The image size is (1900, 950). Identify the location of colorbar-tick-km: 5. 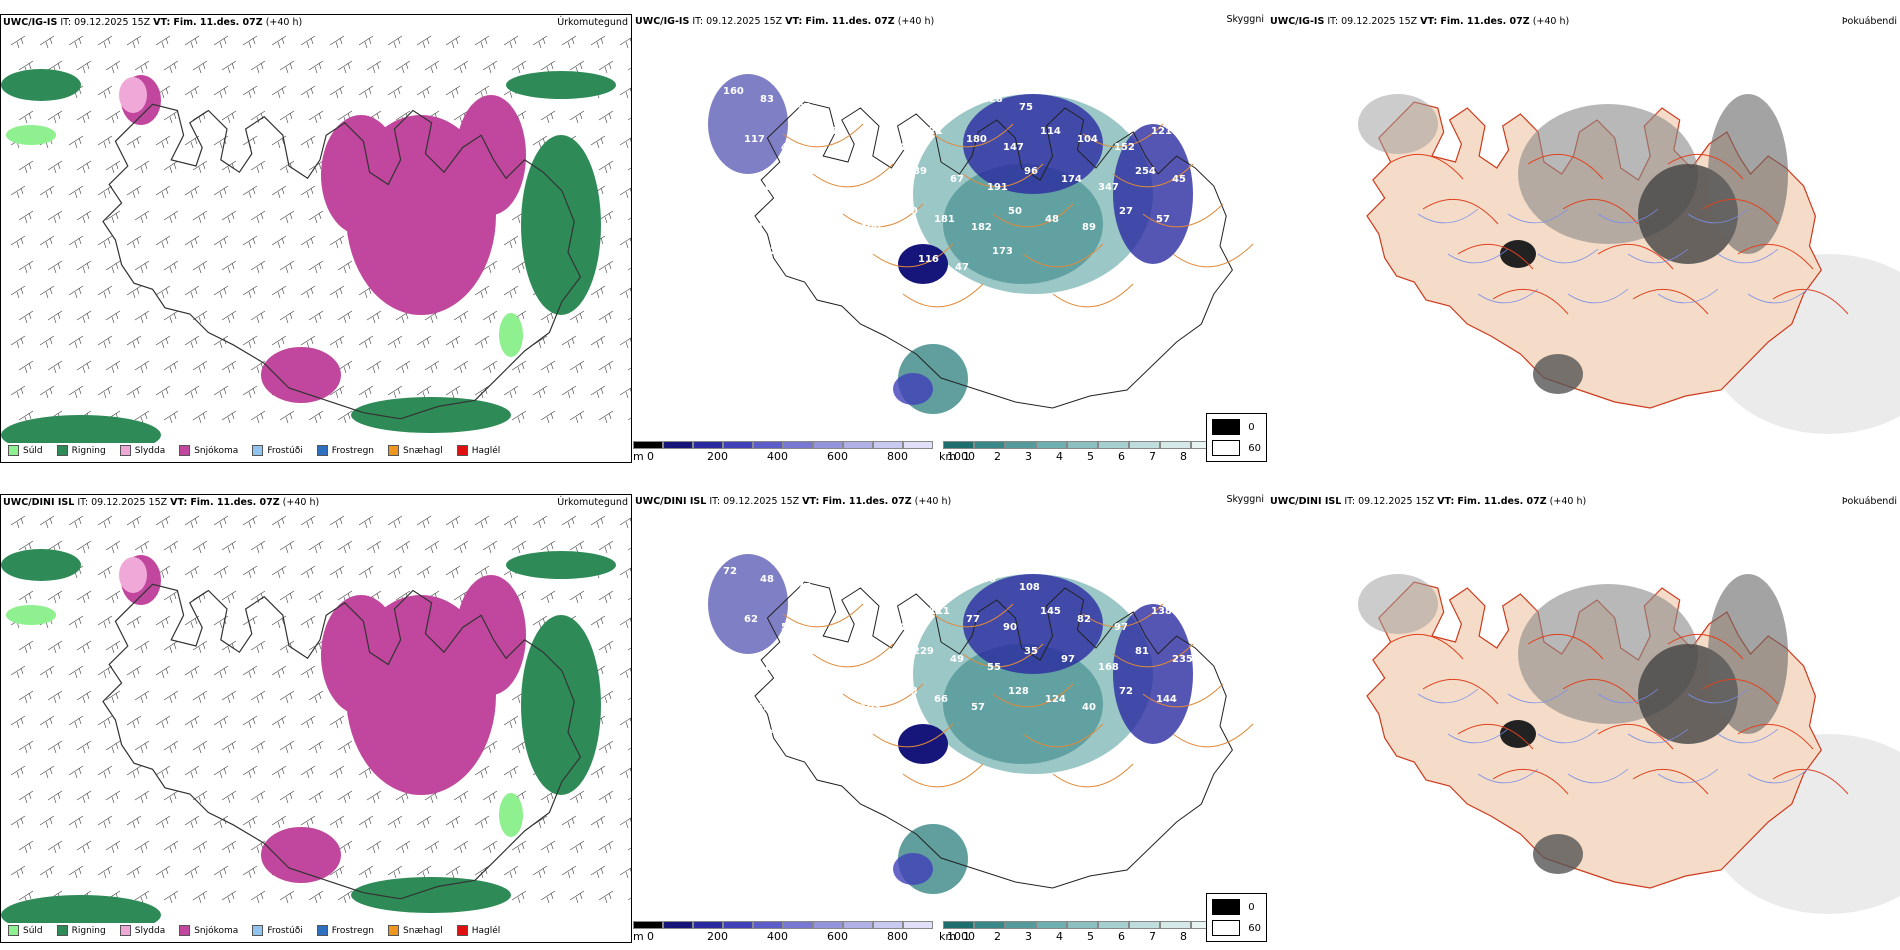
(1090, 456).